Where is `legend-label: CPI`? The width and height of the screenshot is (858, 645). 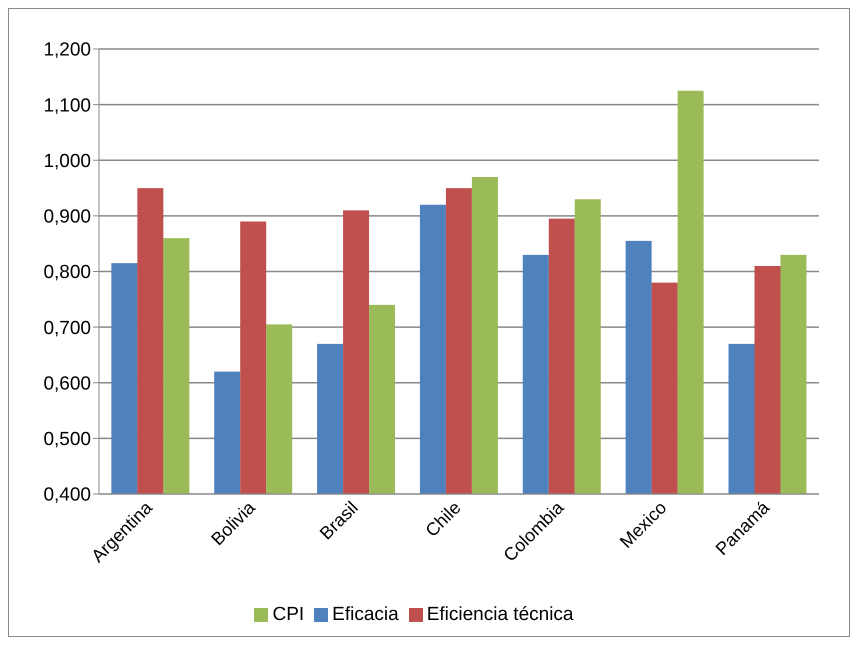
legend-label: CPI is located at coordinates (288, 614).